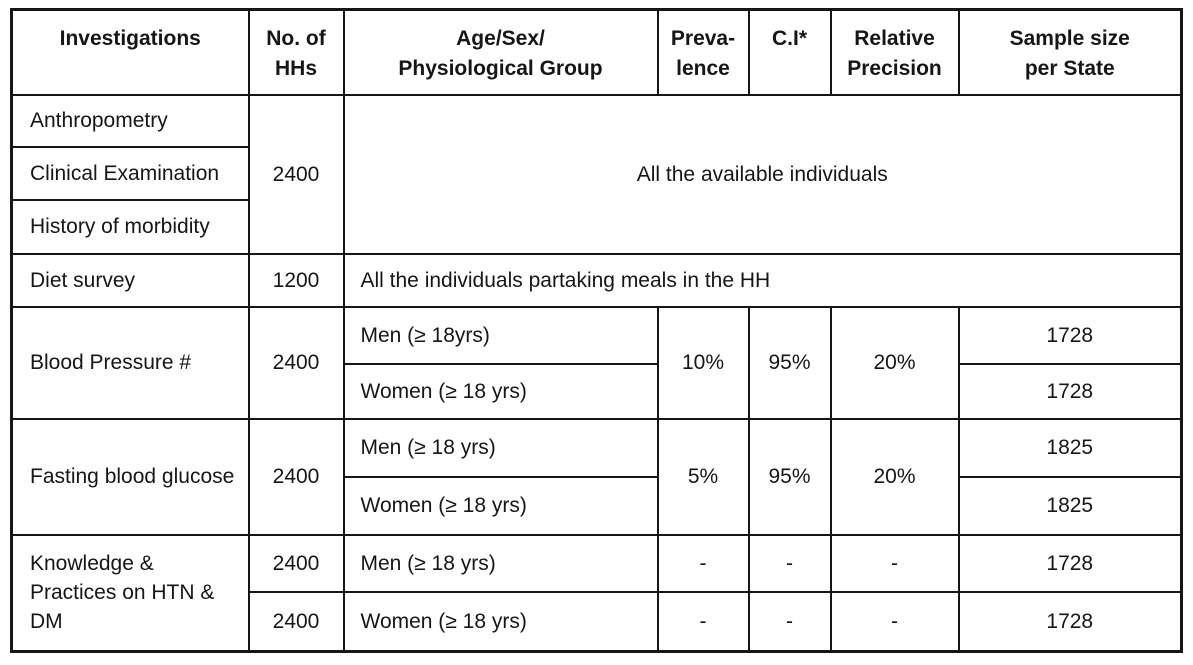 The height and width of the screenshot is (665, 1193). I want to click on investigation-fasting-blood-glucose: Fasting blood glucose, so click(130, 476).